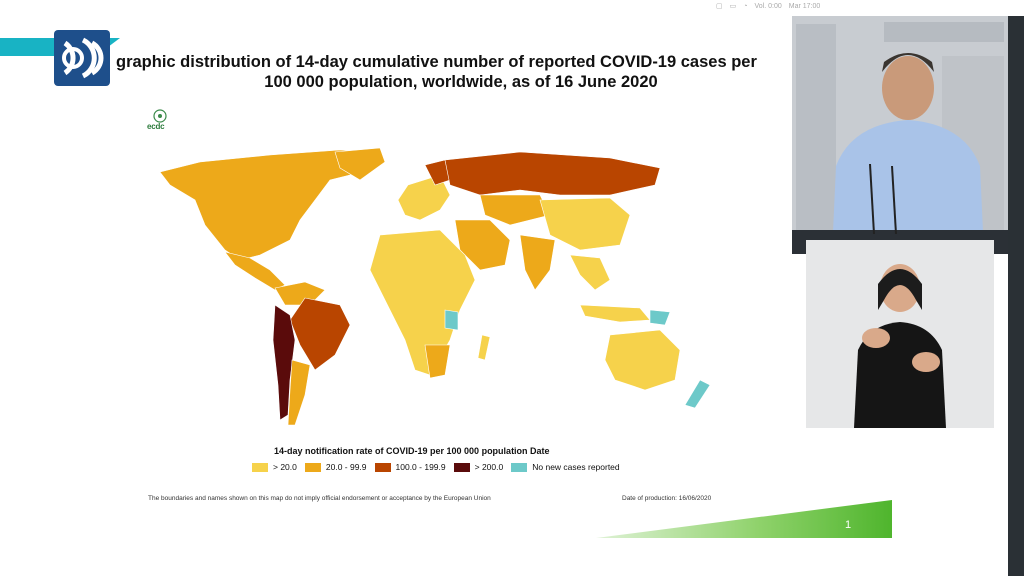 The image size is (1024, 576). Describe the element at coordinates (420, 467) in the screenshot. I see `legend-label: 100.0 - 199.9` at that location.